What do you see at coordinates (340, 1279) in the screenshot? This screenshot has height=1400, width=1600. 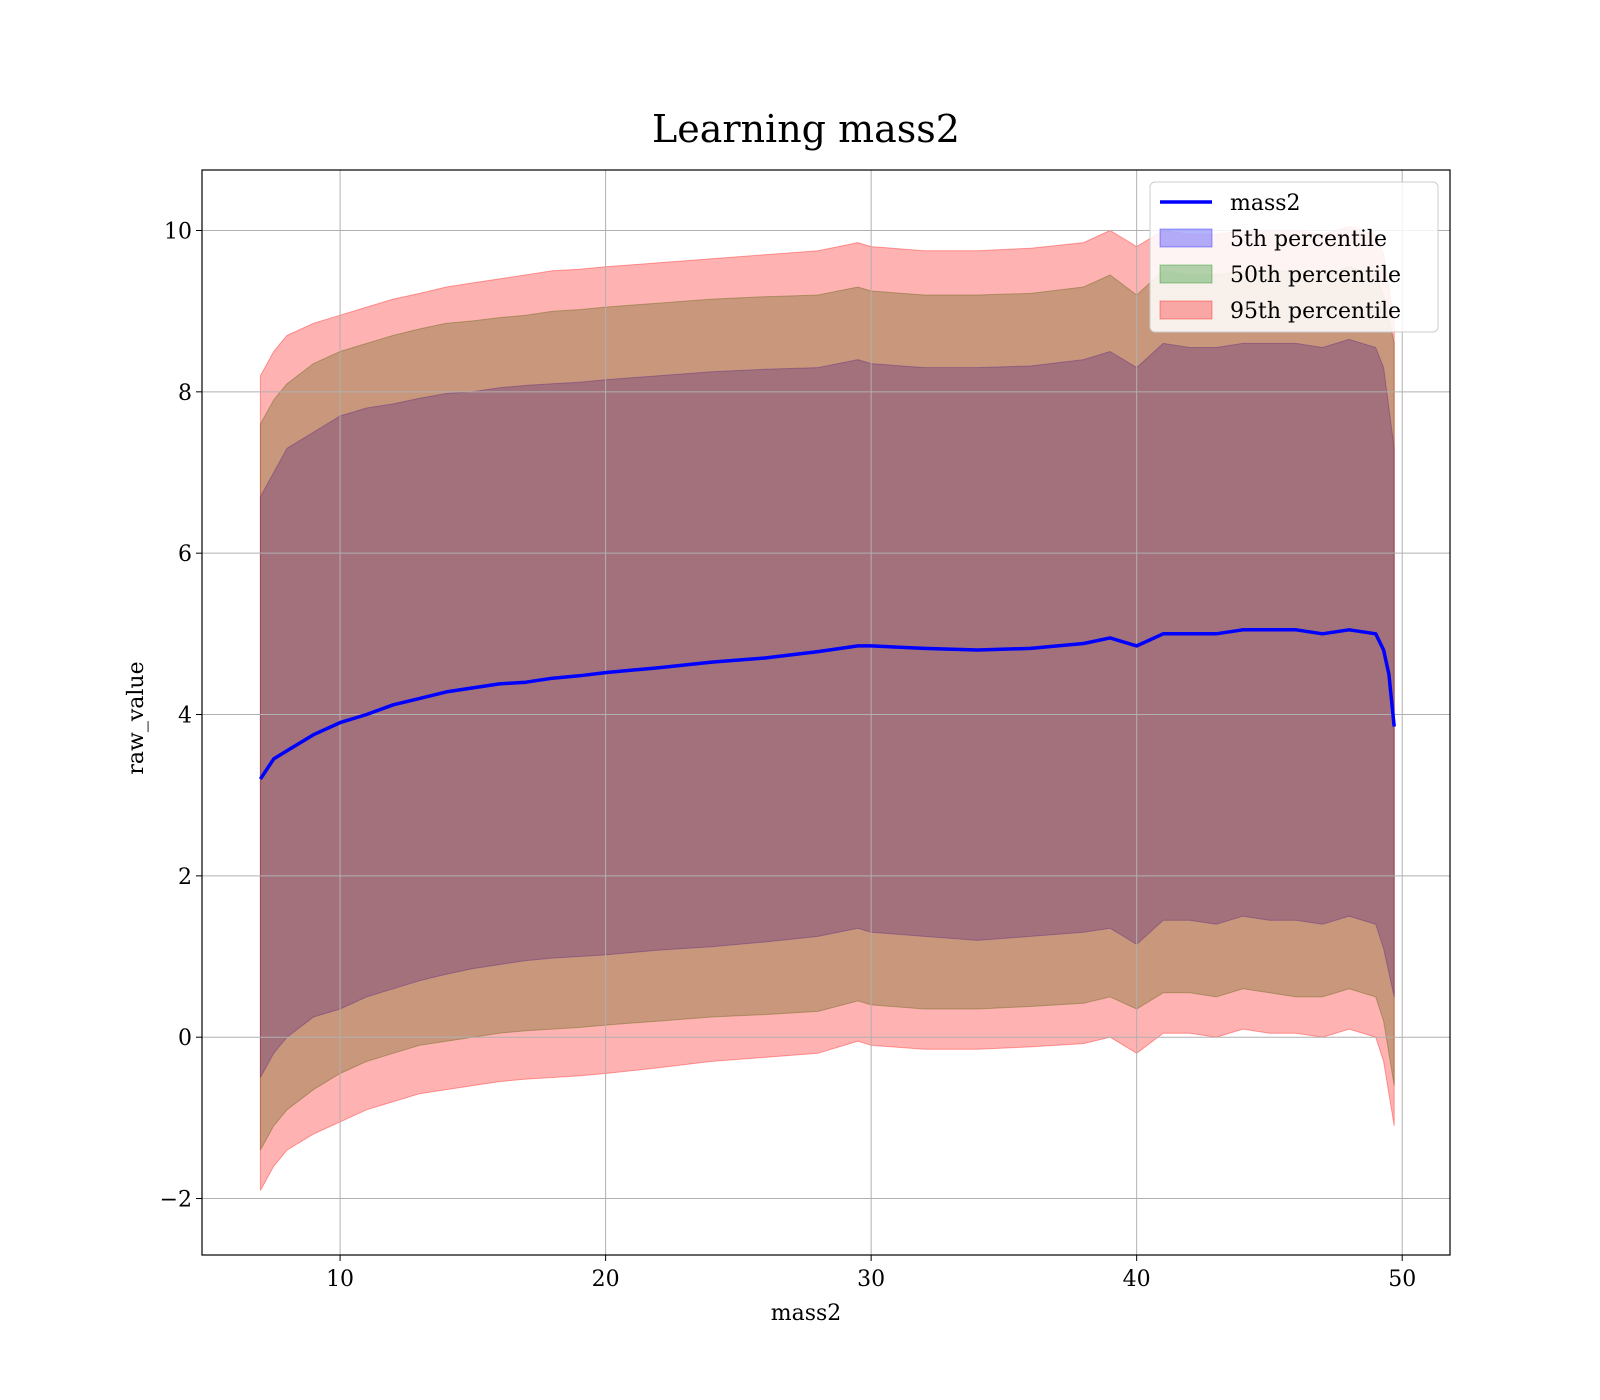 I see `x-tick-label: 10` at bounding box center [340, 1279].